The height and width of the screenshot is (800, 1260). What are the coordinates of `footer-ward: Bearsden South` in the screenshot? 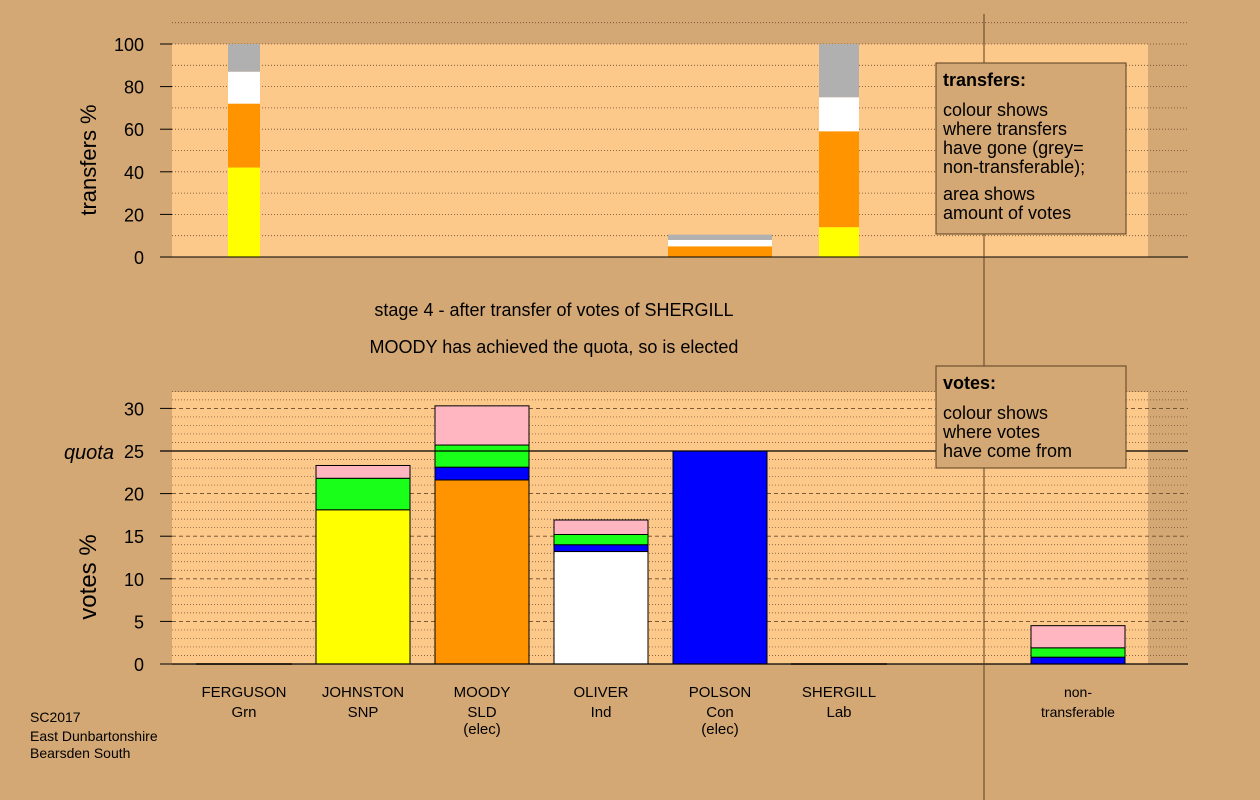 It's located at (80, 753).